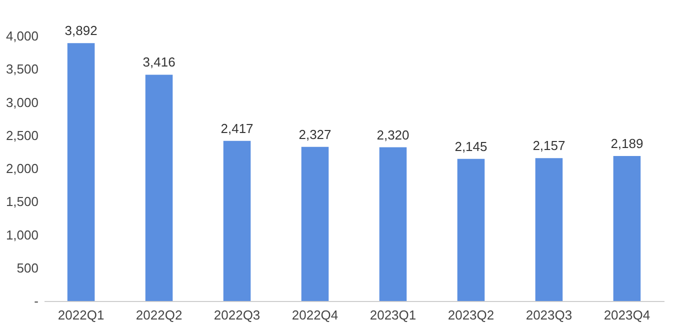 The height and width of the screenshot is (334, 684). What do you see at coordinates (22, 168) in the screenshot?
I see `y-tick-label: 2,000` at bounding box center [22, 168].